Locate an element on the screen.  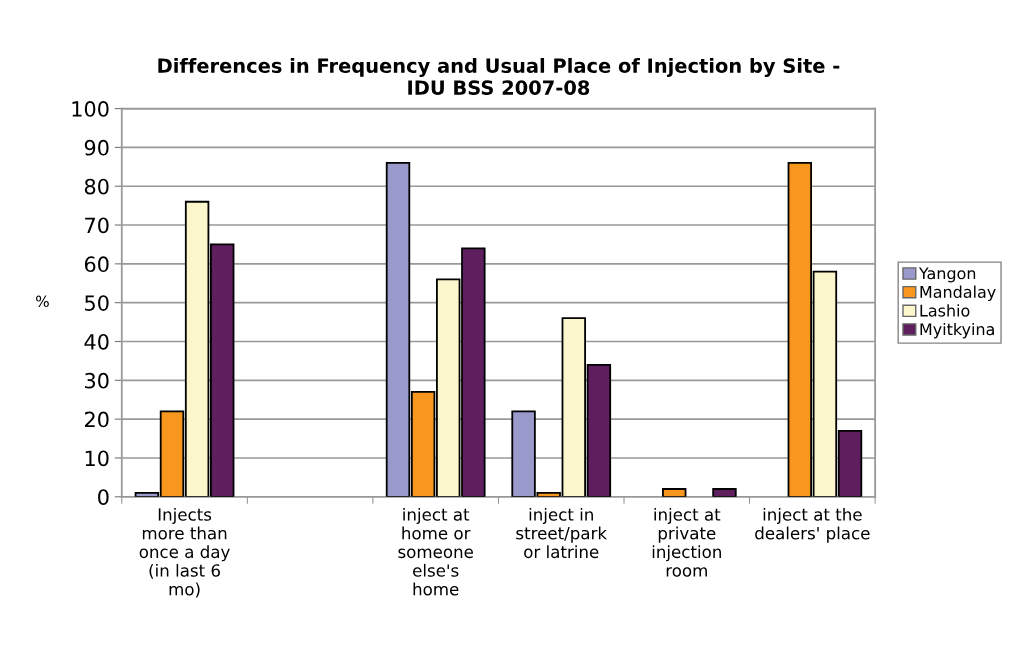
y-tick-label: 30 is located at coordinates (97, 380).